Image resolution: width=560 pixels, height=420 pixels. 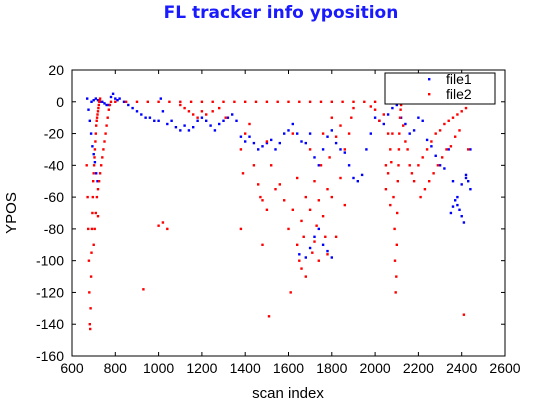 What do you see at coordinates (429, 87) in the screenshot?
I see `legend-markers` at bounding box center [429, 87].